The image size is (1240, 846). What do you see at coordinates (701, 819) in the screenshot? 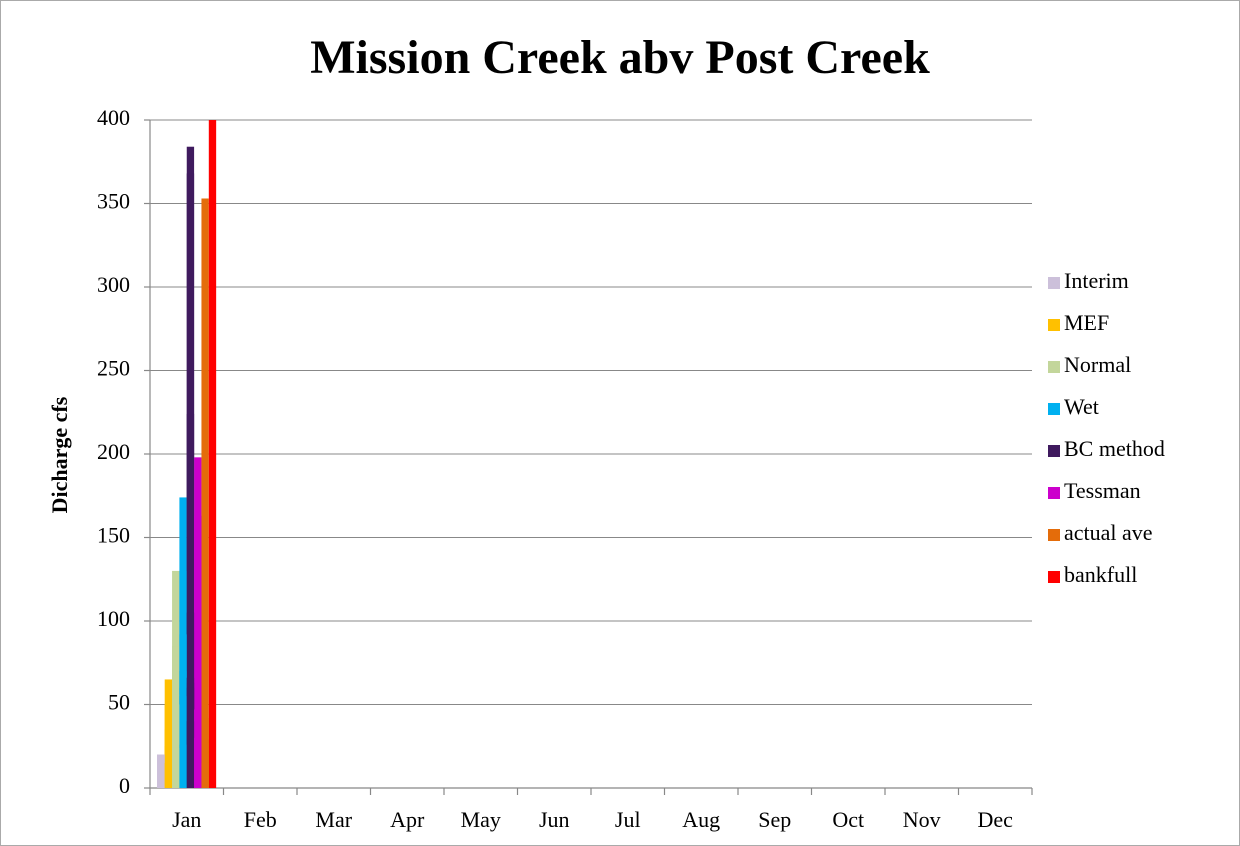
I see `x-tick-label: Aug` at bounding box center [701, 819].